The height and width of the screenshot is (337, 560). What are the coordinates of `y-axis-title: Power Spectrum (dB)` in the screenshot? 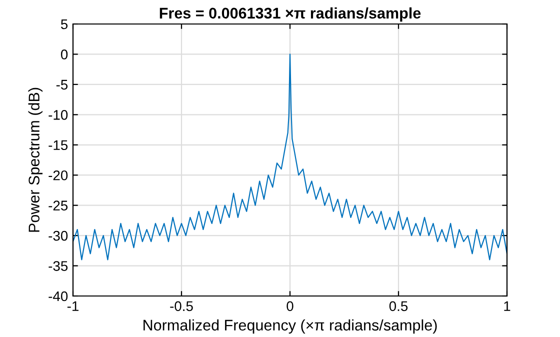 It's located at (35, 160).